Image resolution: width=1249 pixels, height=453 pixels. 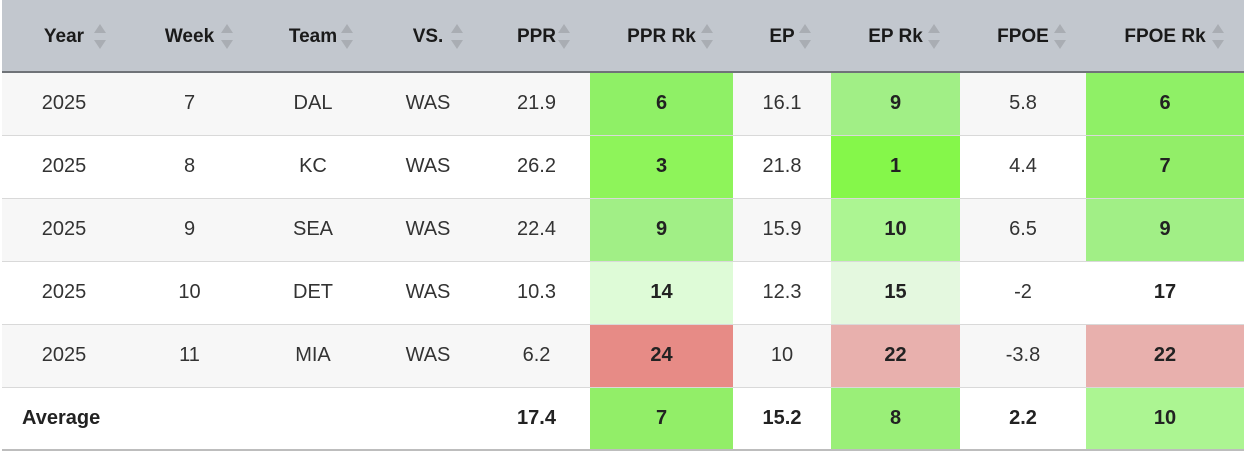 What do you see at coordinates (661, 230) in the screenshot?
I see `cell-ppr-rk: 9` at bounding box center [661, 230].